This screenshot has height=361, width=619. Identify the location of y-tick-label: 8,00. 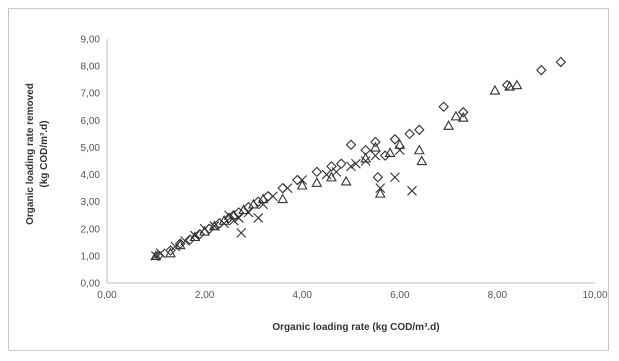
(91, 67).